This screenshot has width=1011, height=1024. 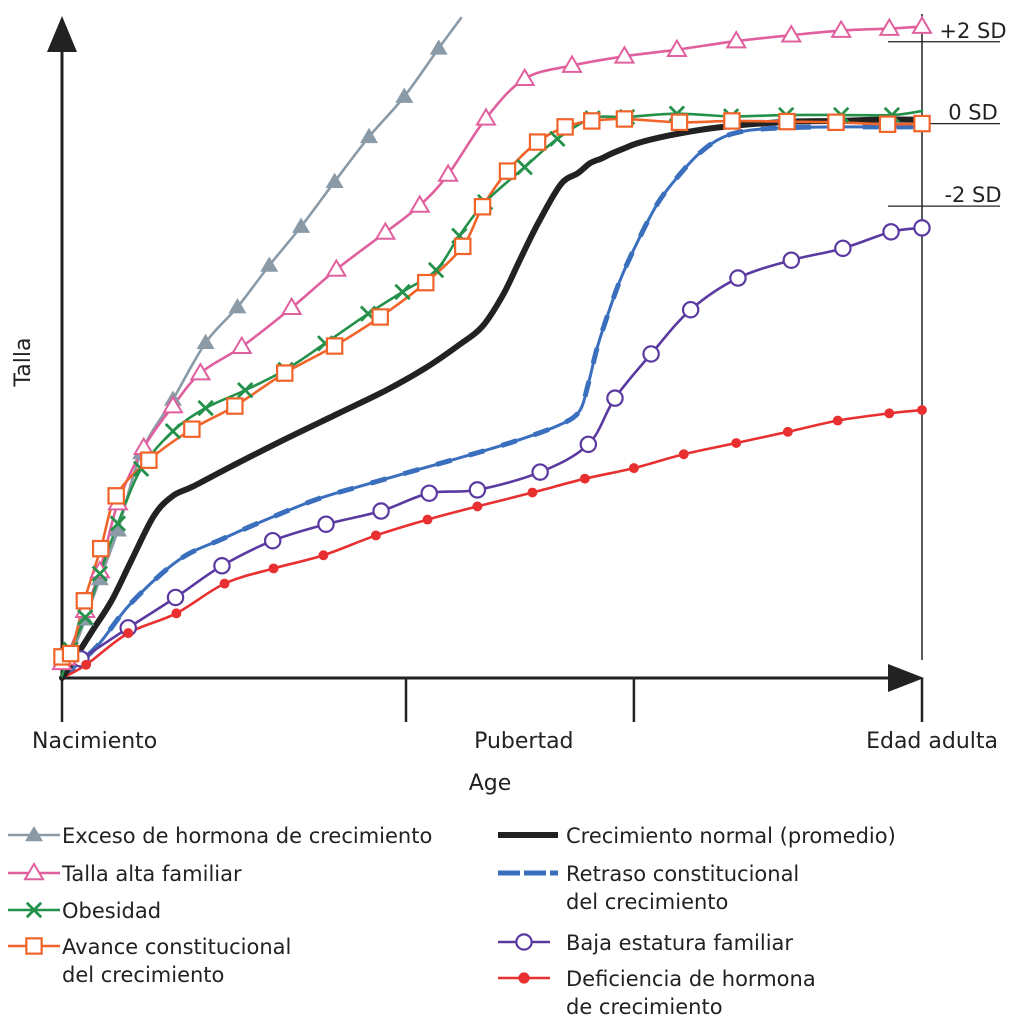 What do you see at coordinates (111, 911) in the screenshot?
I see `legend-label: Obesidad` at bounding box center [111, 911].